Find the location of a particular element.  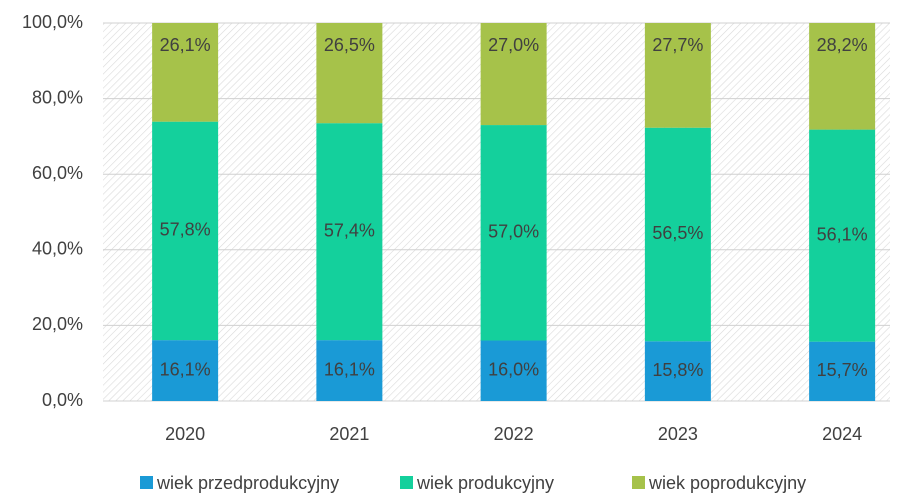

x-tick-label: 2020 is located at coordinates (185, 434).